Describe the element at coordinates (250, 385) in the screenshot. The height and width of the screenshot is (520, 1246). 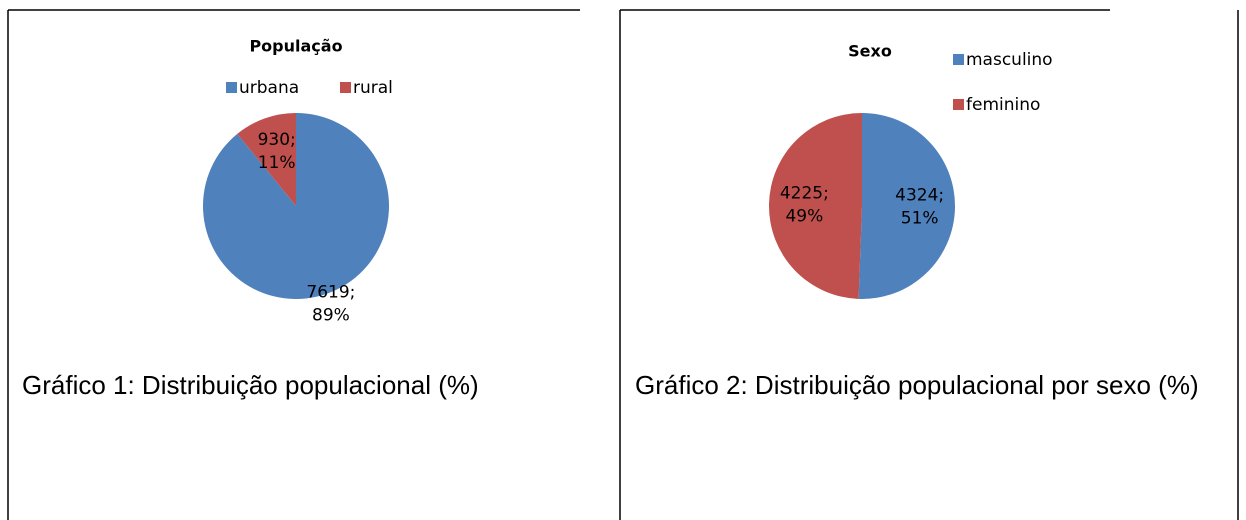
I see `caption: Gráfico 1: Distribuição populacional (%)` at that location.